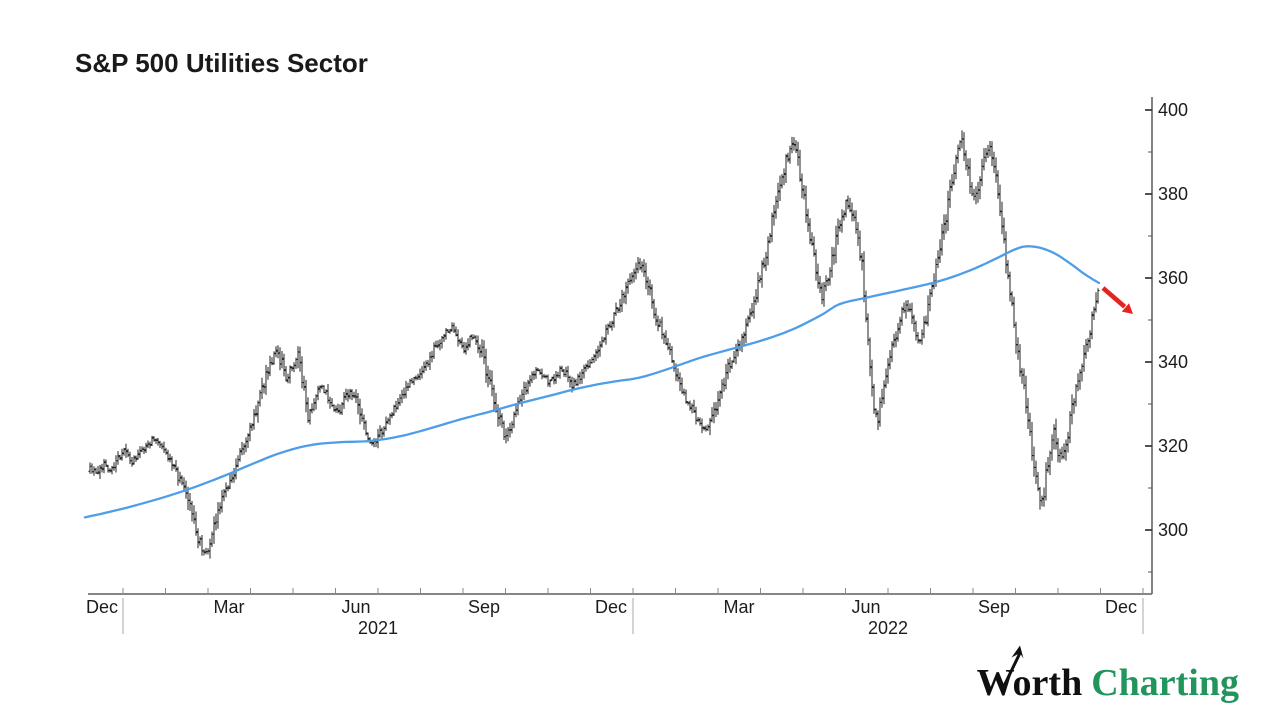 This screenshot has height=720, width=1280. What do you see at coordinates (1173, 362) in the screenshot?
I see `svg-text: 340` at bounding box center [1173, 362].